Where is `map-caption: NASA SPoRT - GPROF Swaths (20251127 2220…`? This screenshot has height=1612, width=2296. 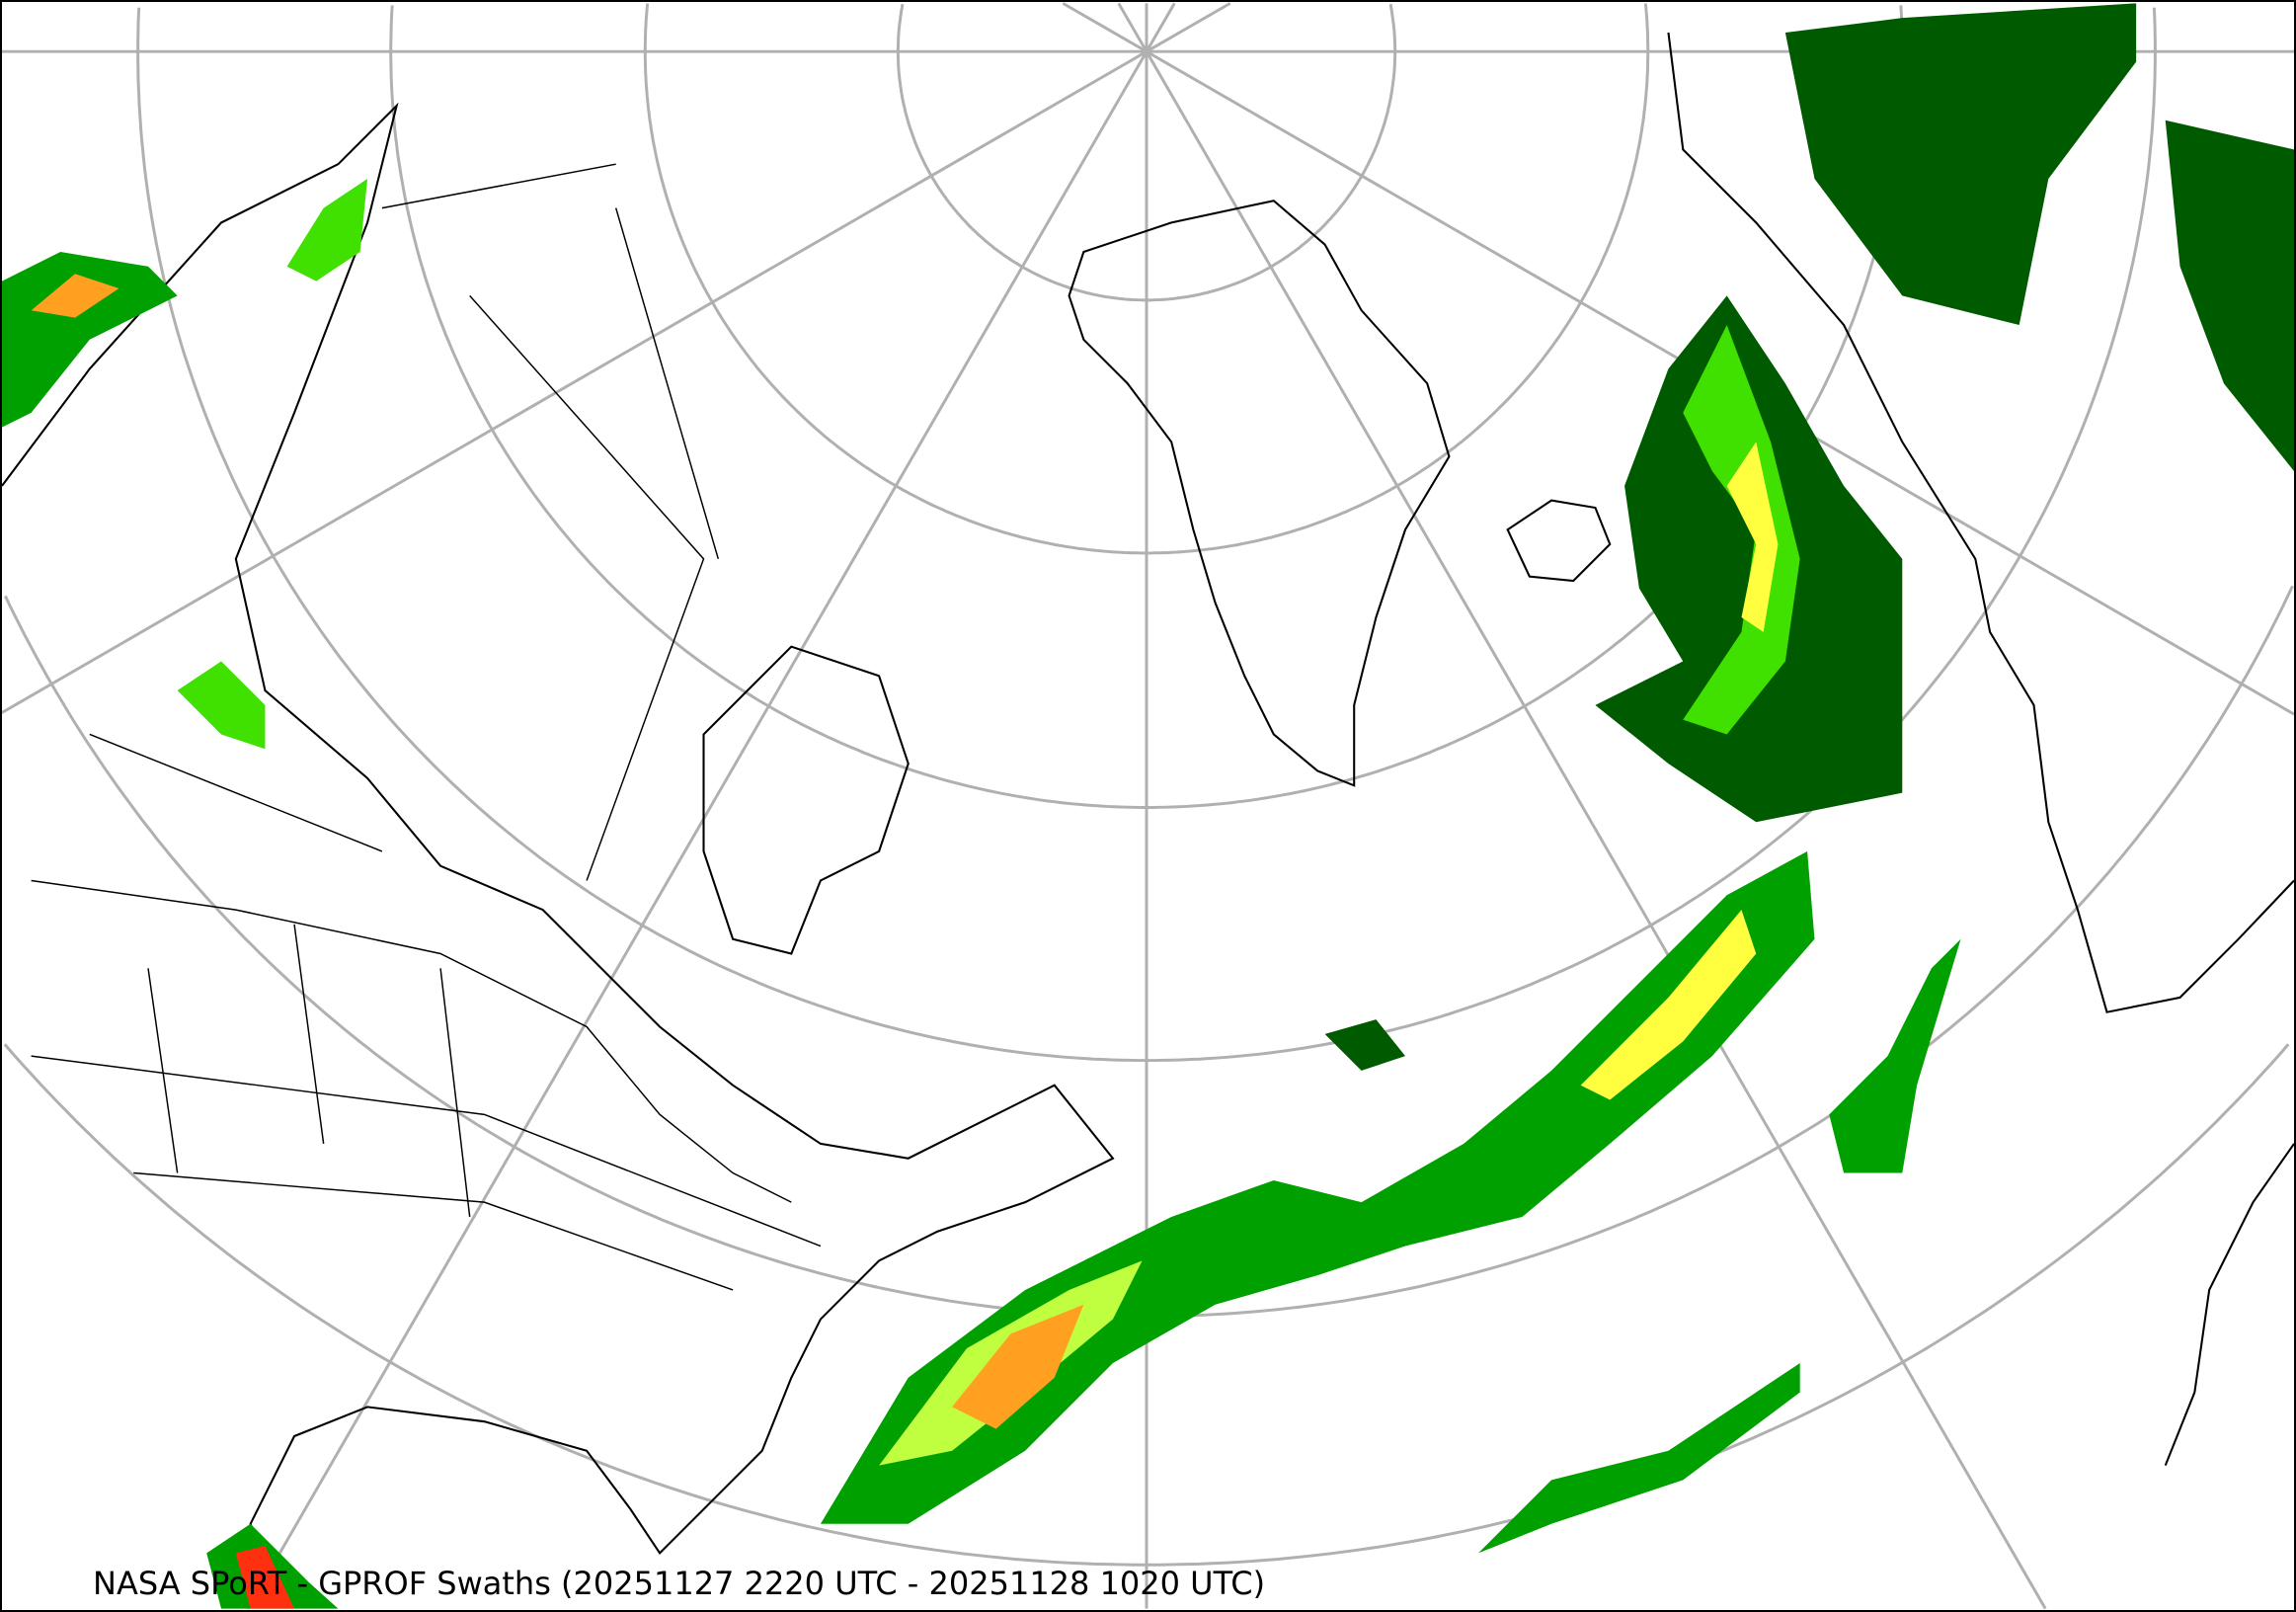
map-caption: NASA SPoRT - GPROF Swaths (20251127 2220… is located at coordinates (680, 1583).